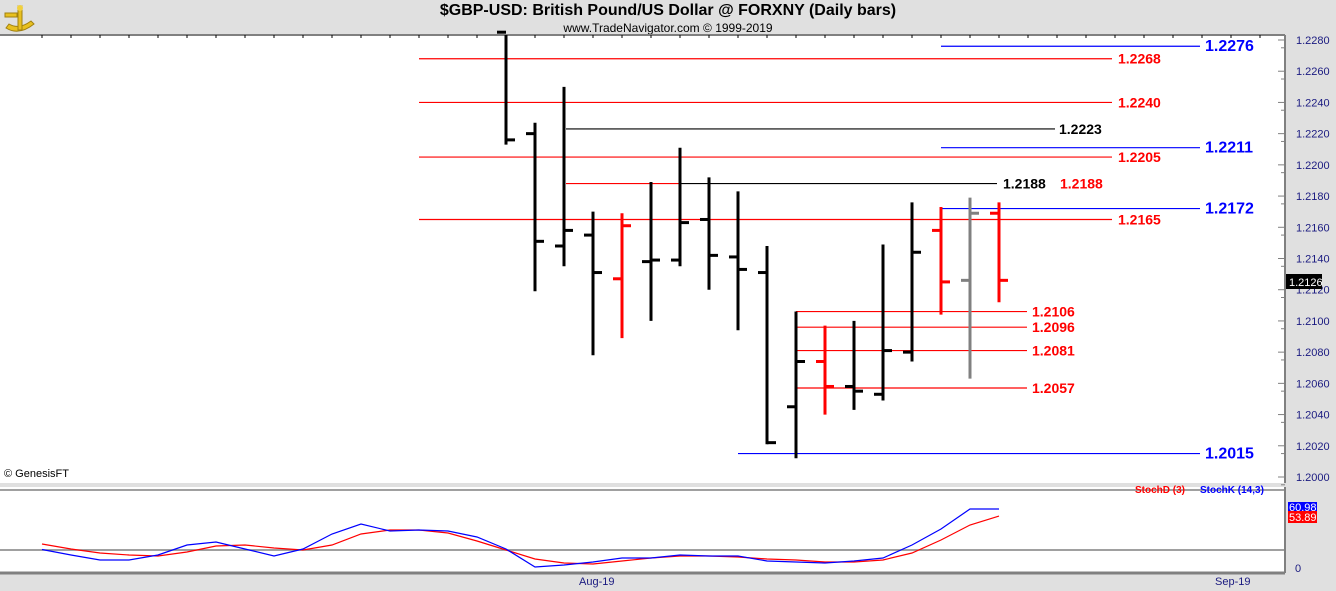 Image resolution: width=1336 pixels, height=591 pixels. What do you see at coordinates (1313, 447) in the screenshot?
I see `ytick-label: 1.2020` at bounding box center [1313, 447].